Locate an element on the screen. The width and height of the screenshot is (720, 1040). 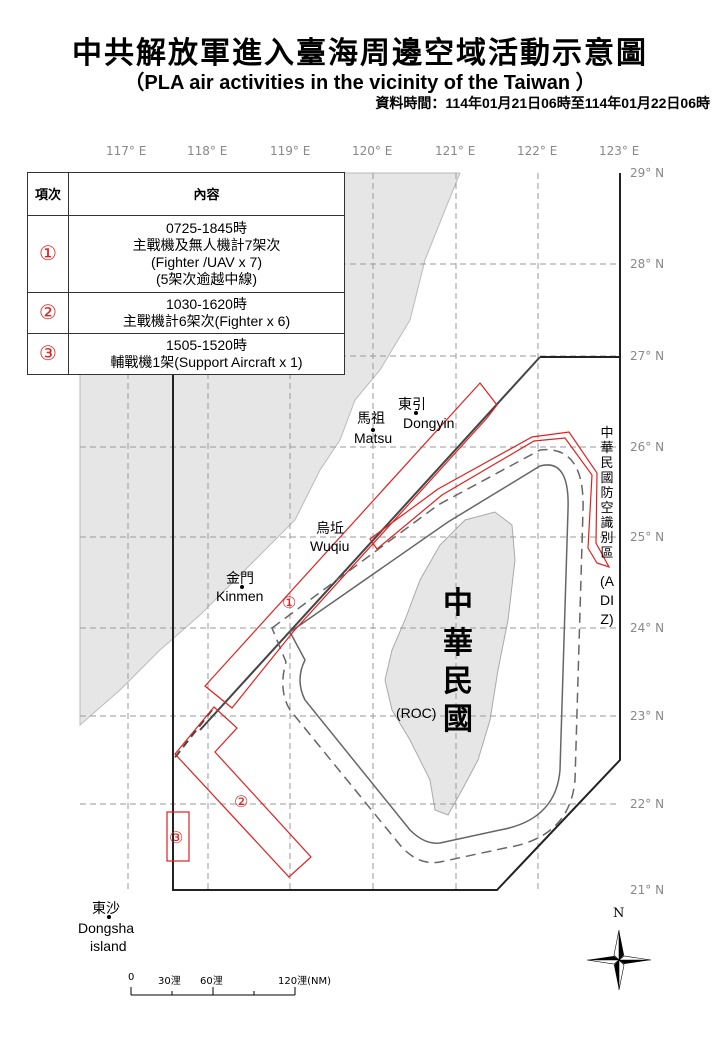
scale-label: 30浬 is located at coordinates (169, 981).